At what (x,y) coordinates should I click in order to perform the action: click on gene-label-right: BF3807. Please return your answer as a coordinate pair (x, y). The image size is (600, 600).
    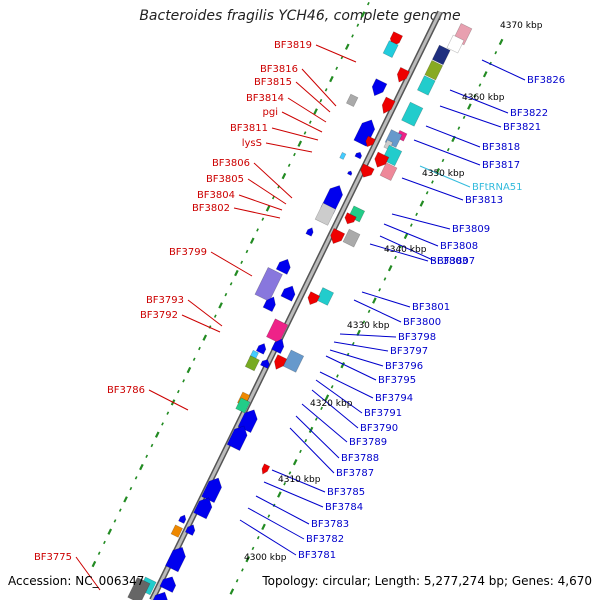
    Looking at the image, I should click on (456, 261).